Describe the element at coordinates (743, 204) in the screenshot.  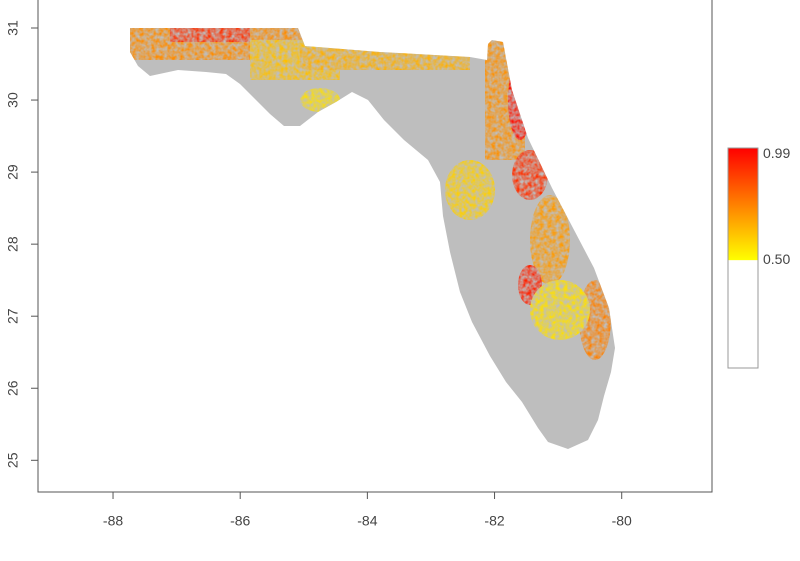
I see `legend-ramp` at that location.